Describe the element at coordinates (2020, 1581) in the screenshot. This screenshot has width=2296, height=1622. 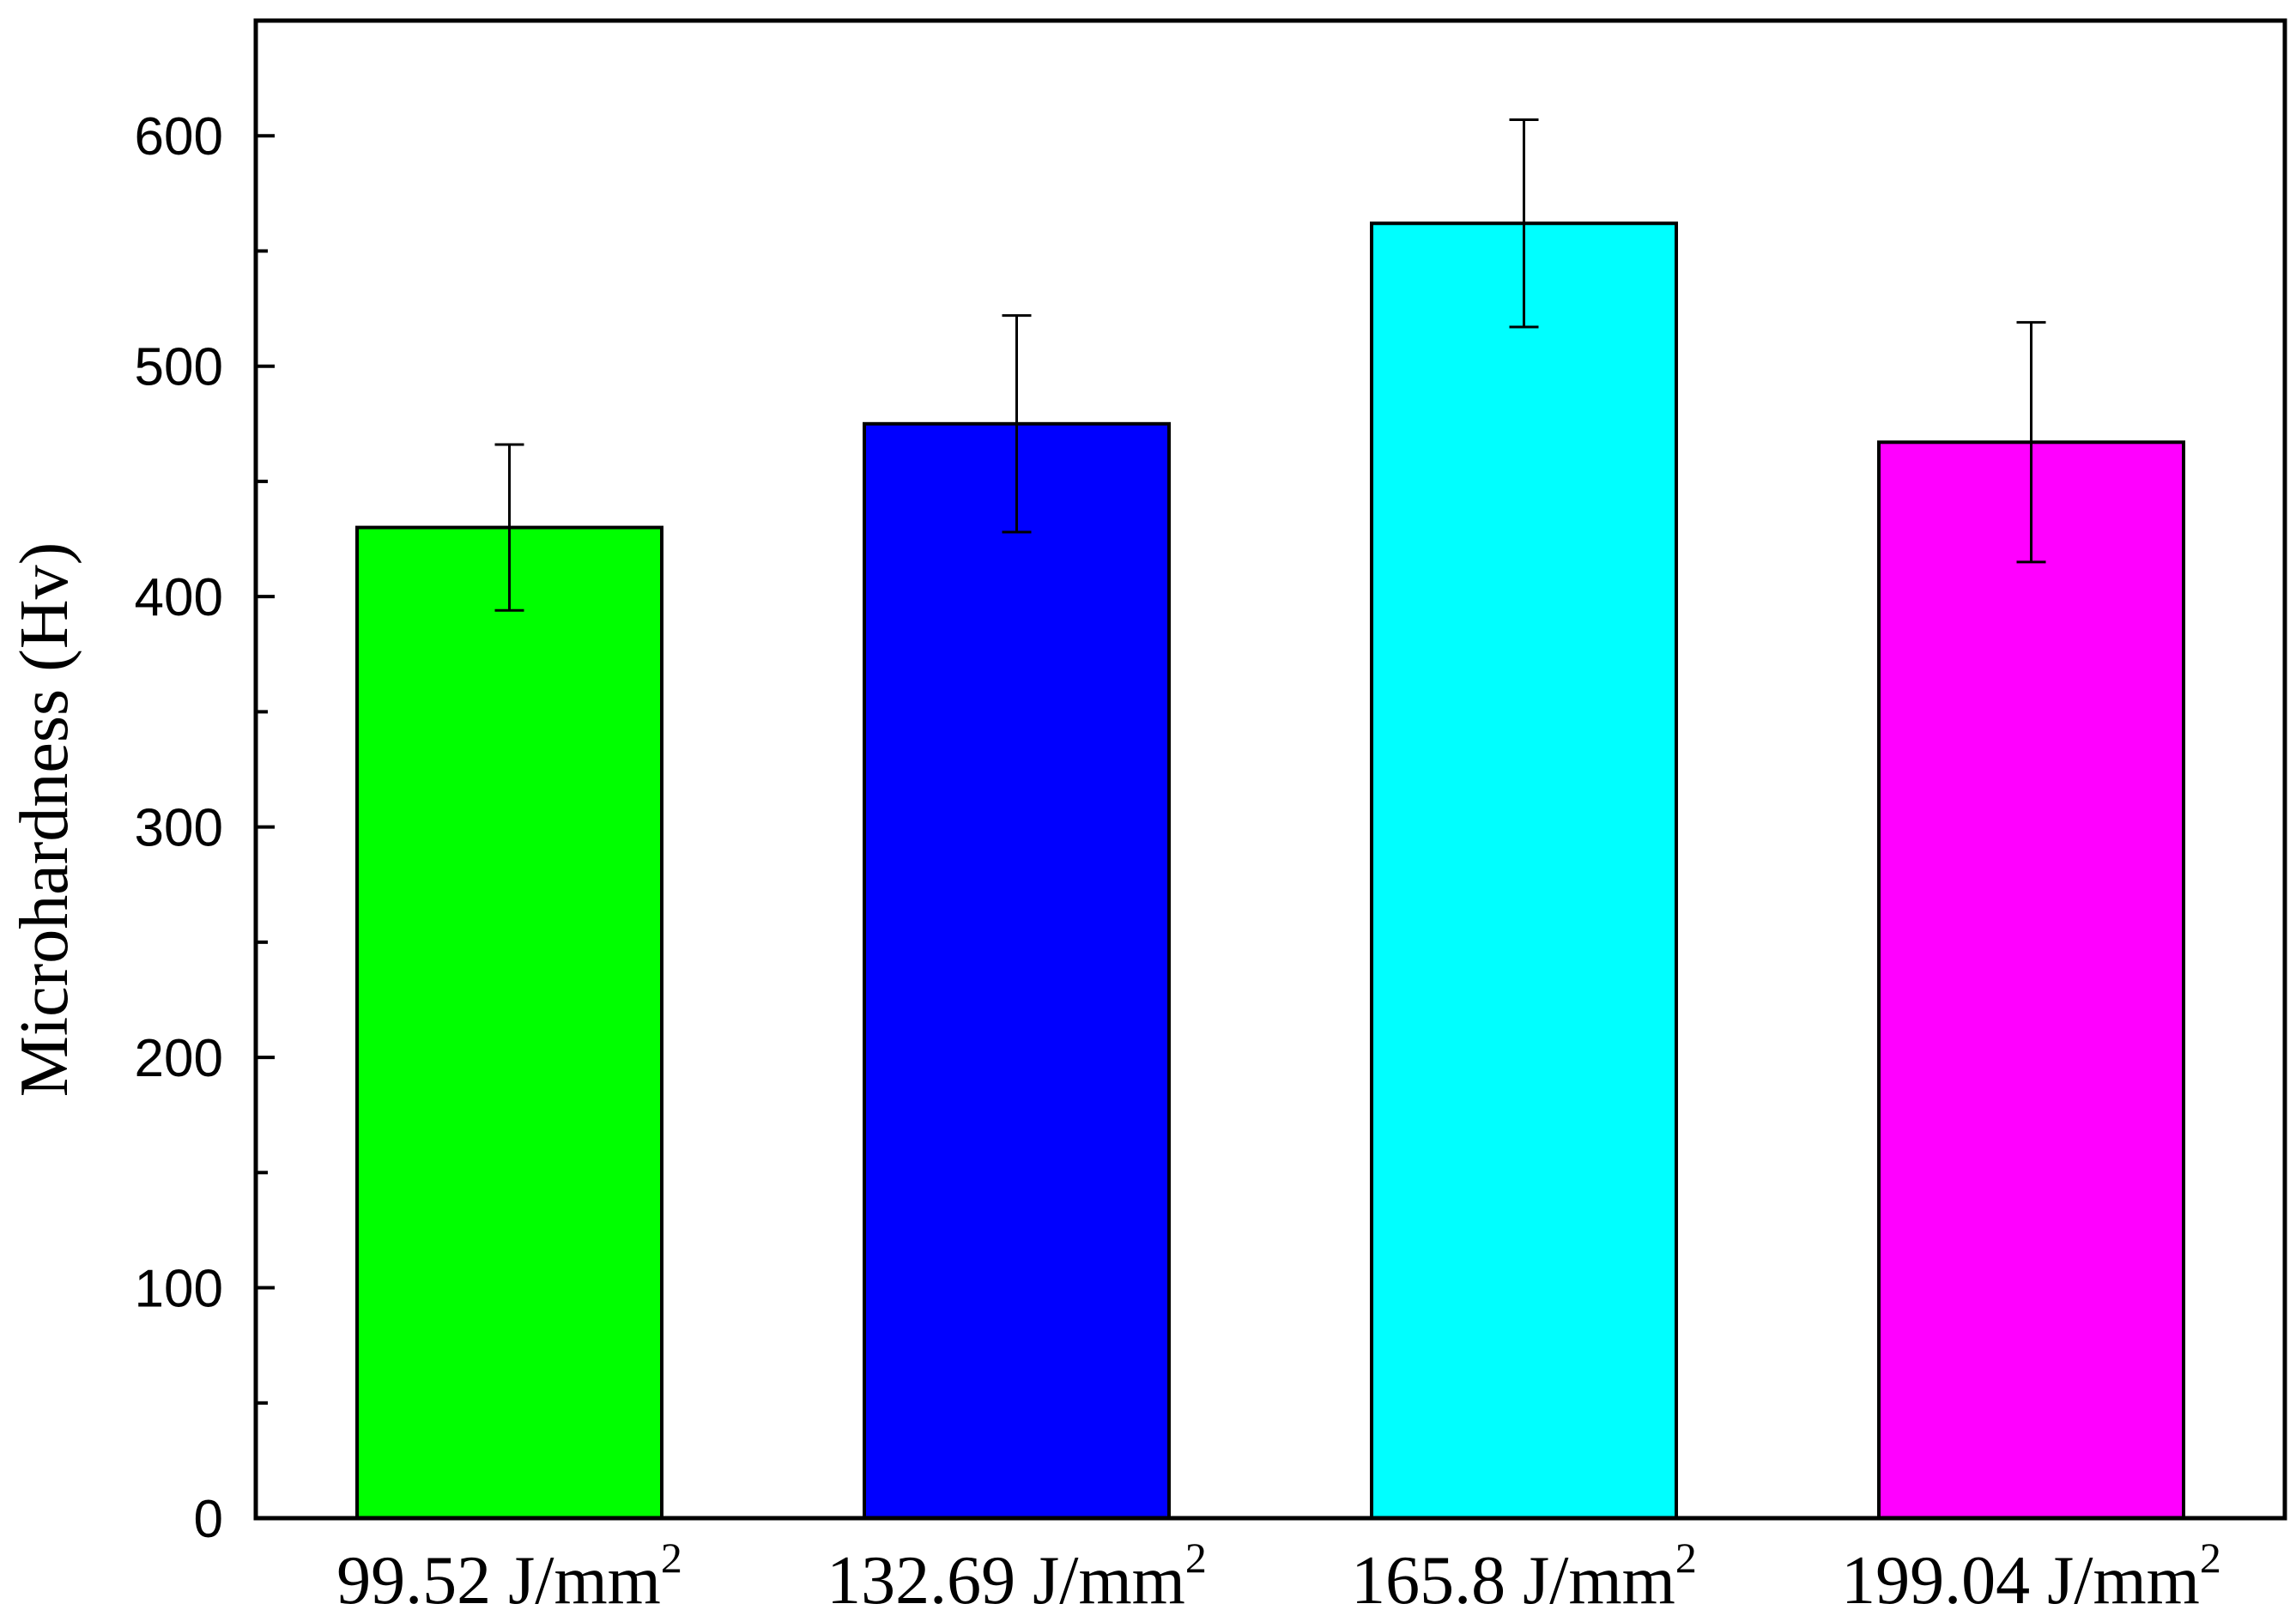
I see `x-tick-label-text: 199.04 J/mm` at that location.